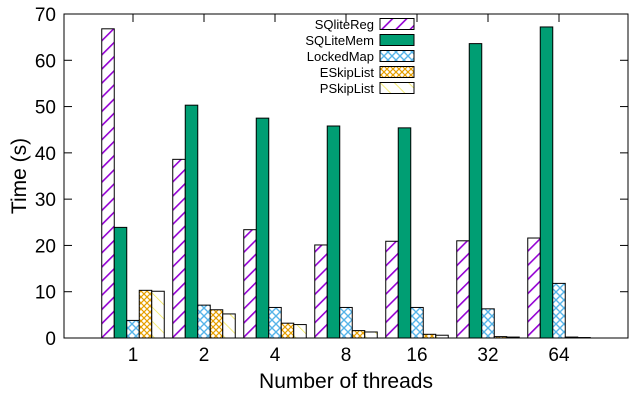 The image size is (632, 394). I want to click on y-tick-label: 50, so click(45, 108).